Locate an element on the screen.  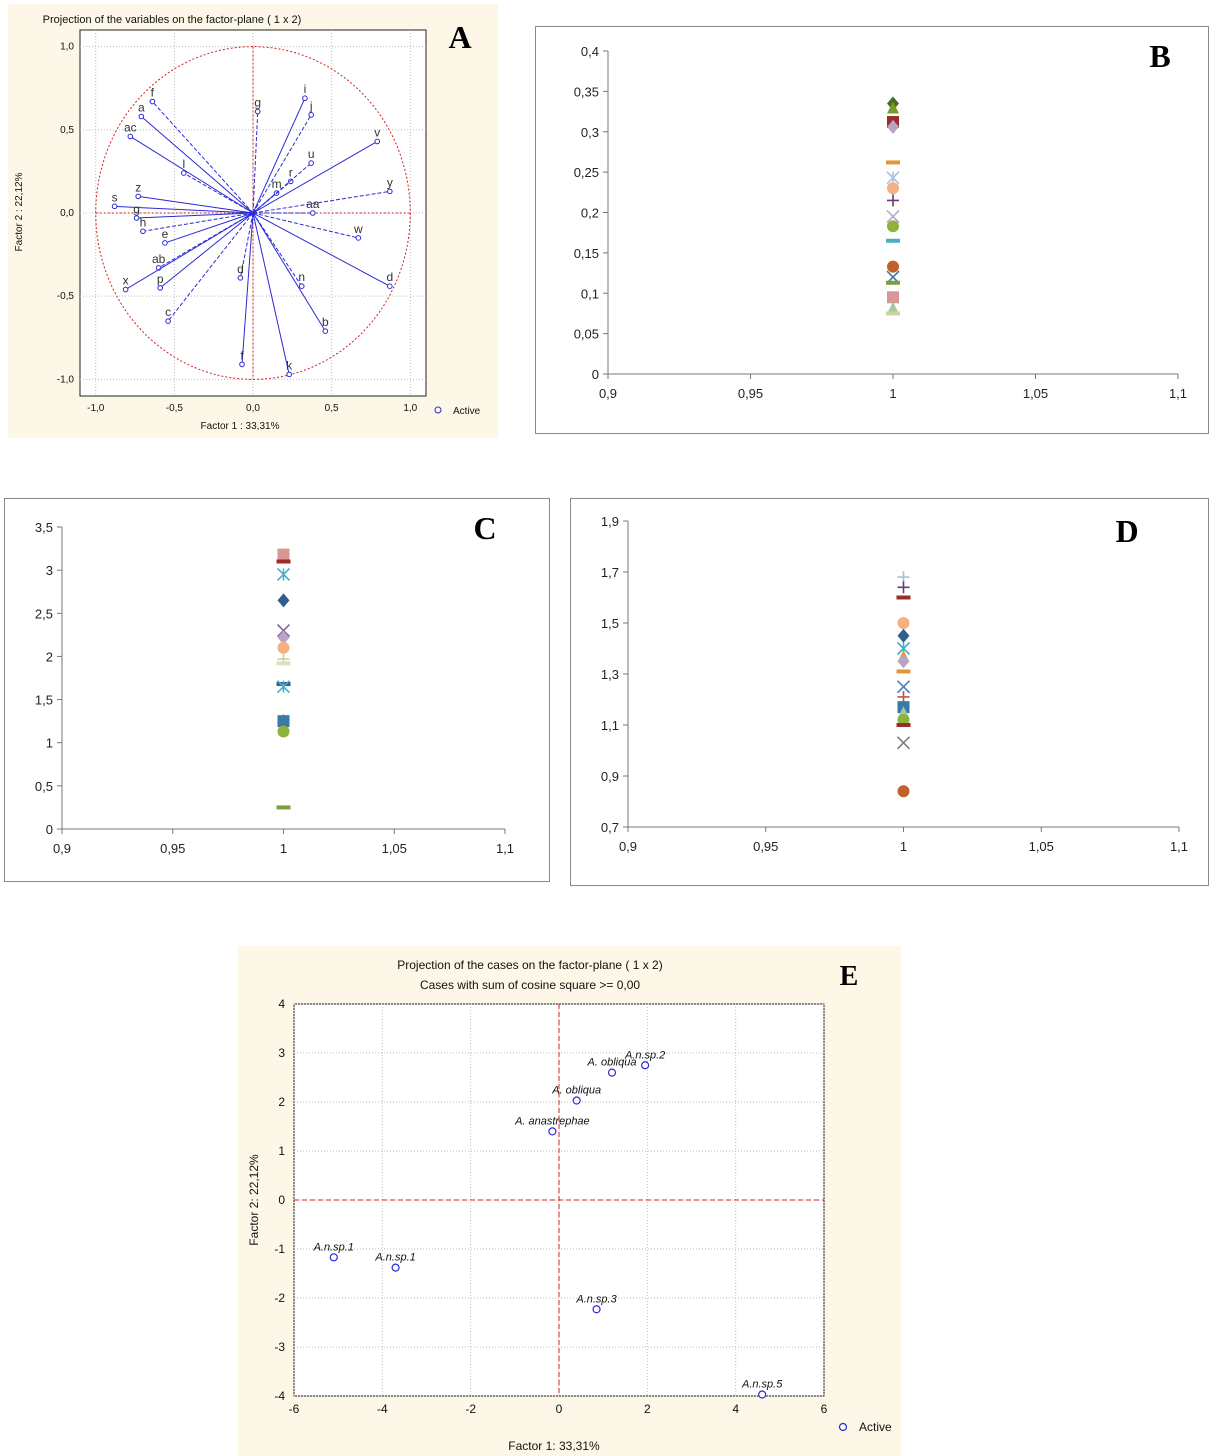
variable-point-s is located at coordinates (114, 206).